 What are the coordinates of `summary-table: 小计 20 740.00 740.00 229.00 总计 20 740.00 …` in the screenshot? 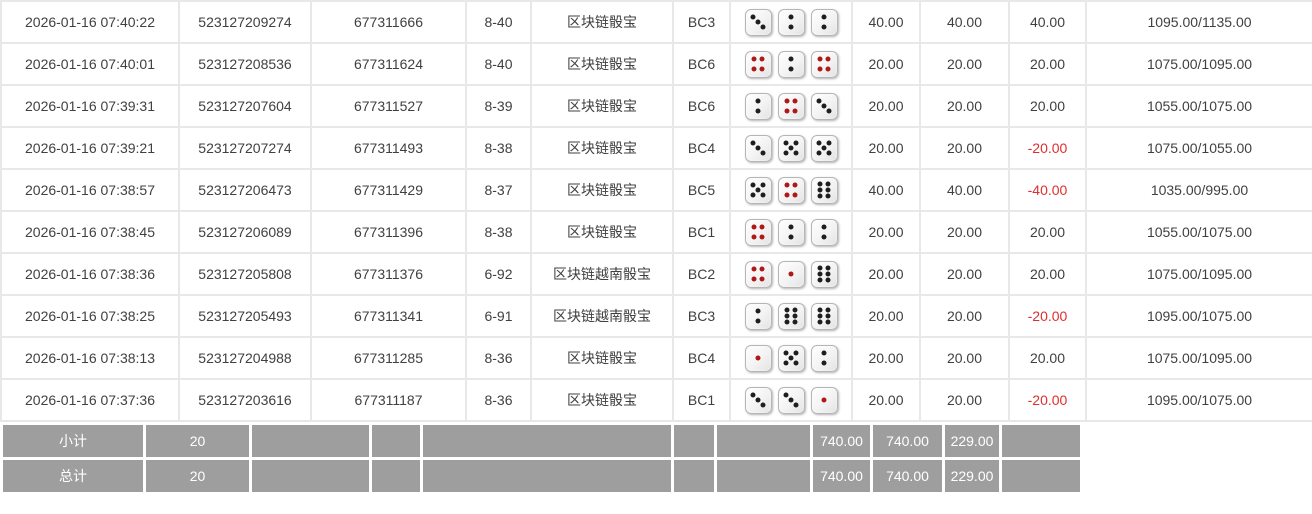 It's located at (541, 458).